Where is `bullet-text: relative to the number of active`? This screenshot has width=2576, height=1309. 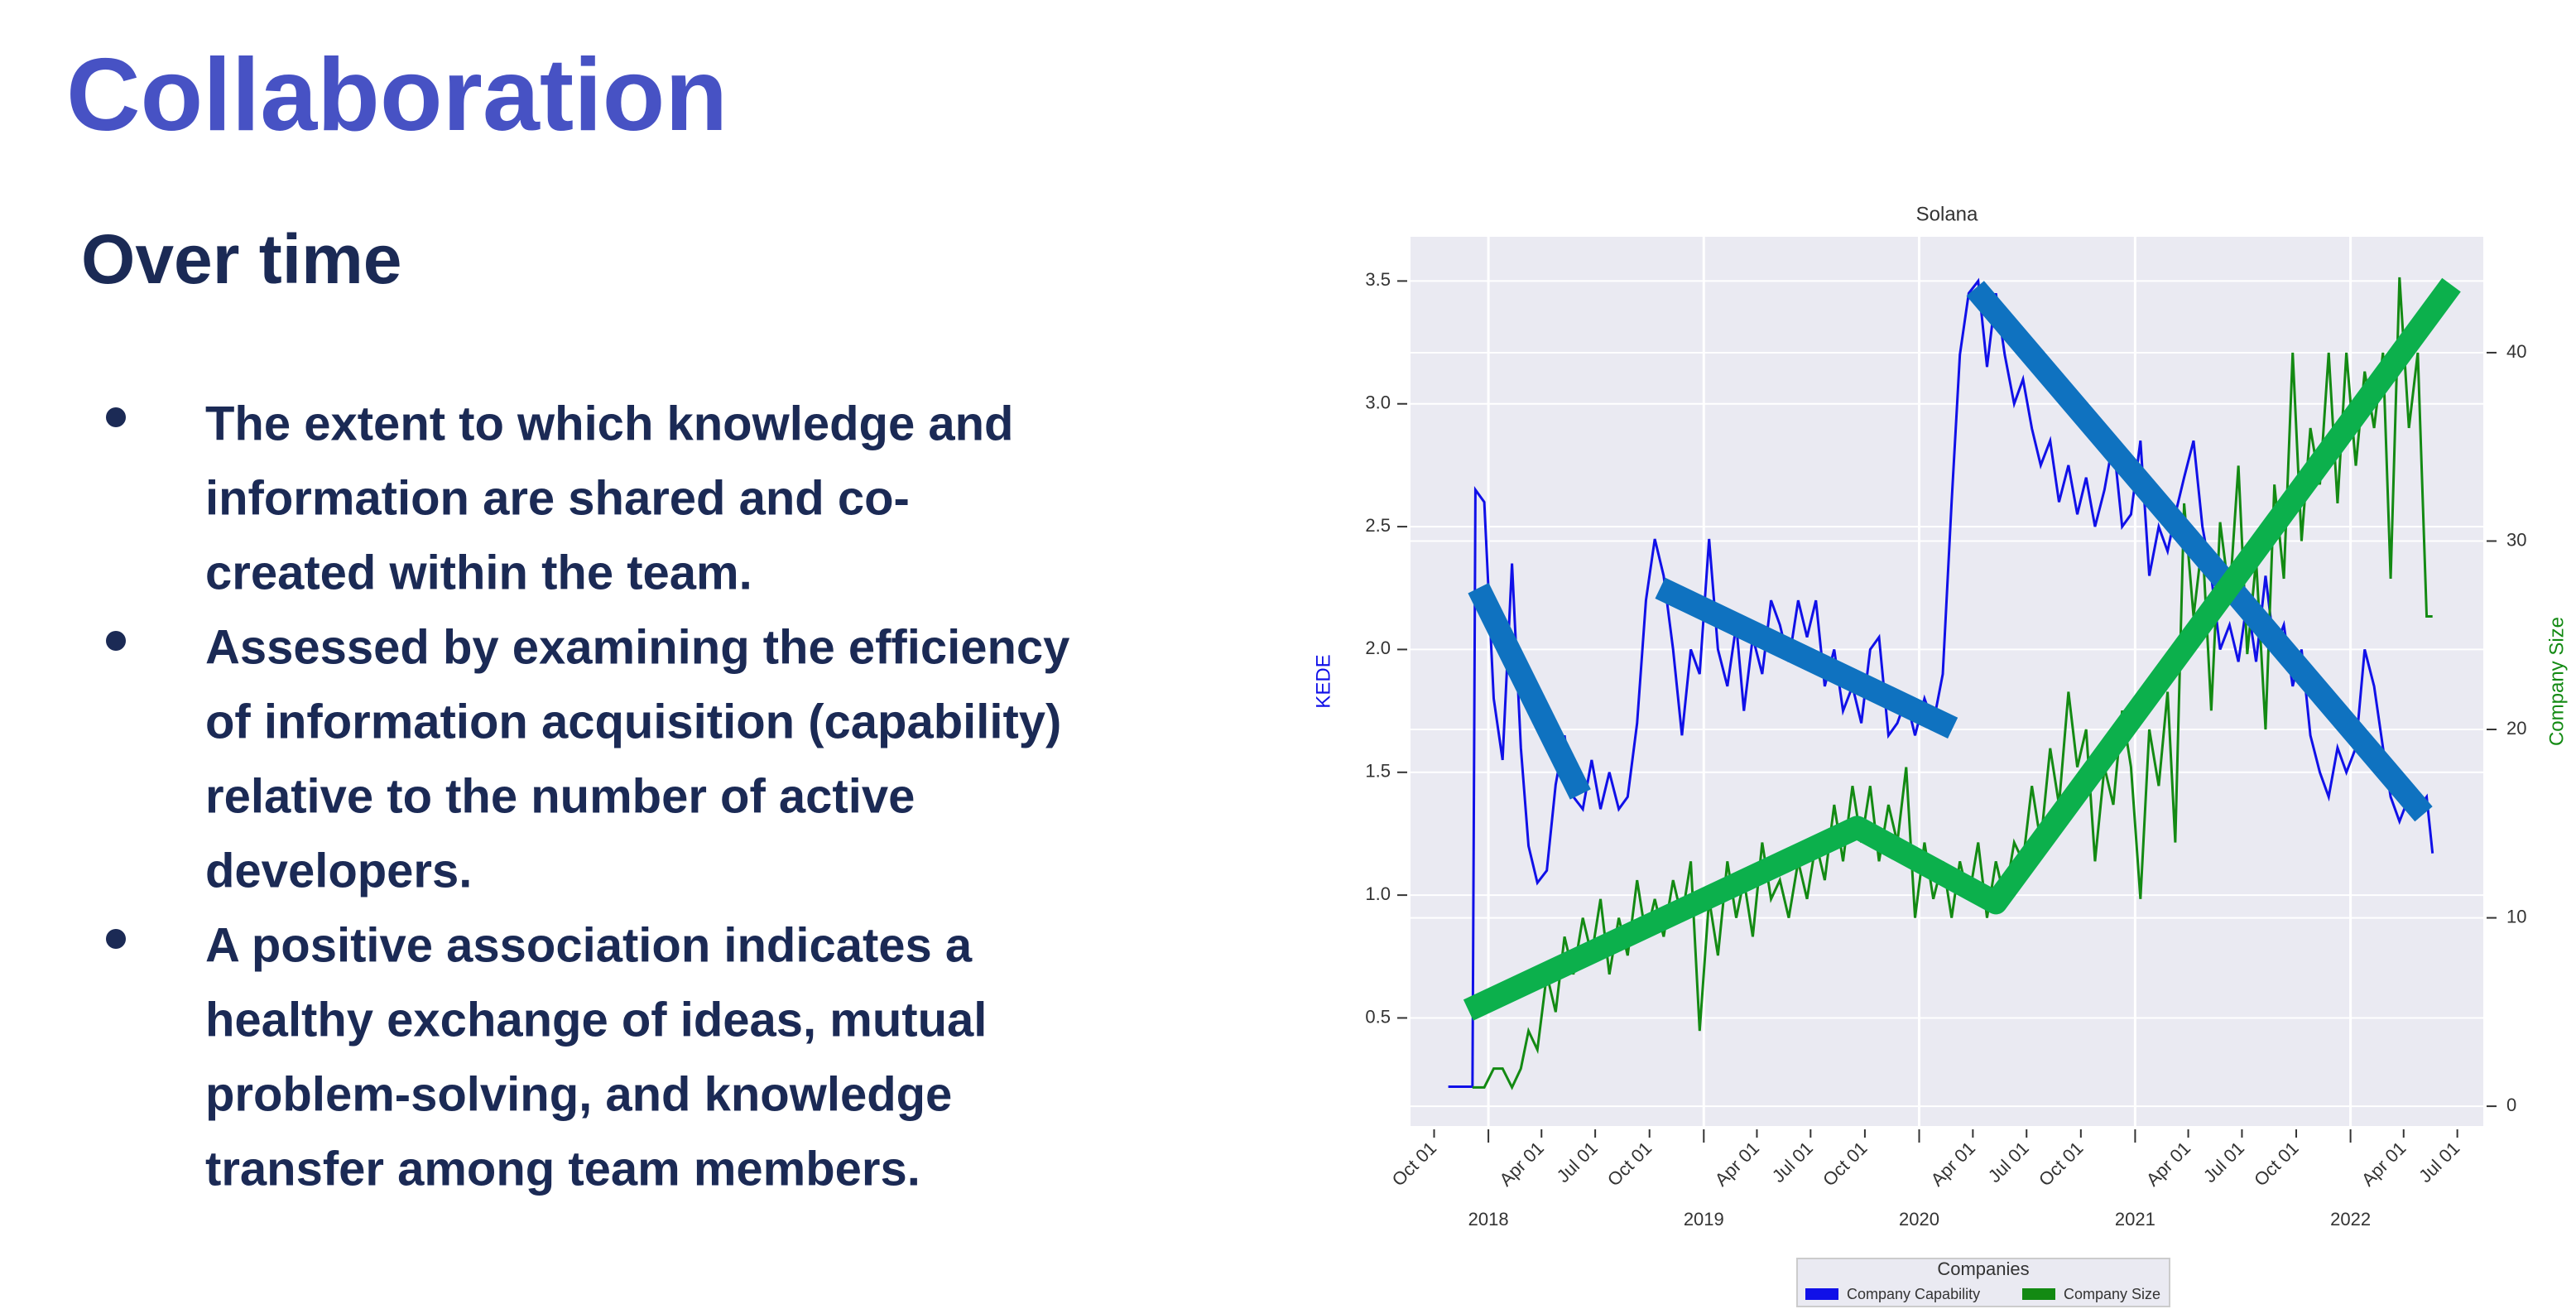
bullet-text: relative to the number of active is located at coordinates (560, 796).